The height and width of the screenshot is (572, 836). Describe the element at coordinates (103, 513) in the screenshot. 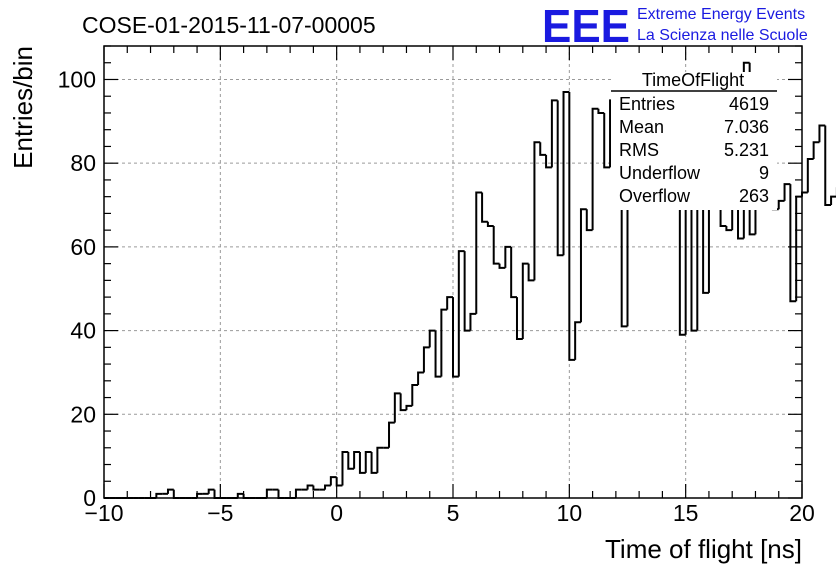

I see `x-tick-label: −10` at that location.